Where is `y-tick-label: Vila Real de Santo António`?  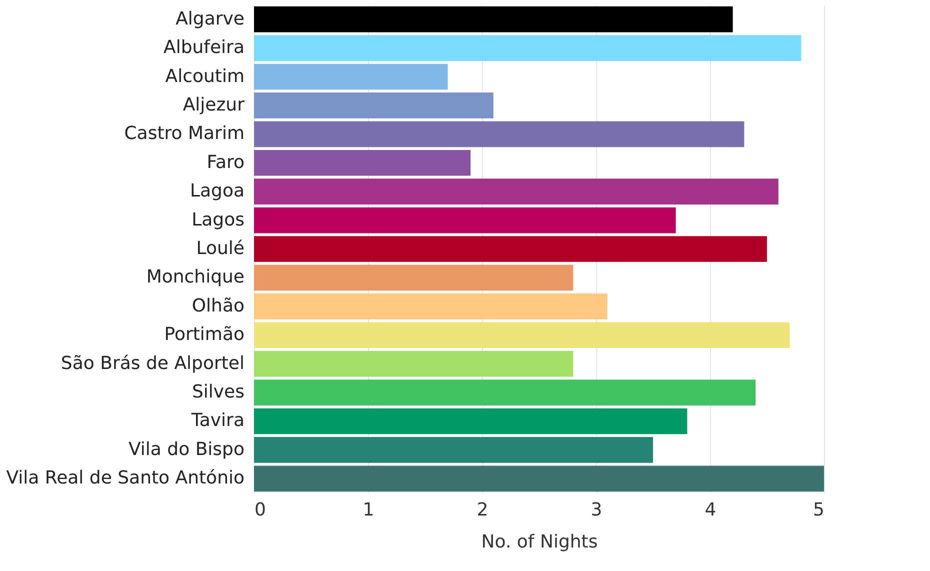 y-tick-label: Vila Real de Santo António is located at coordinates (125, 478).